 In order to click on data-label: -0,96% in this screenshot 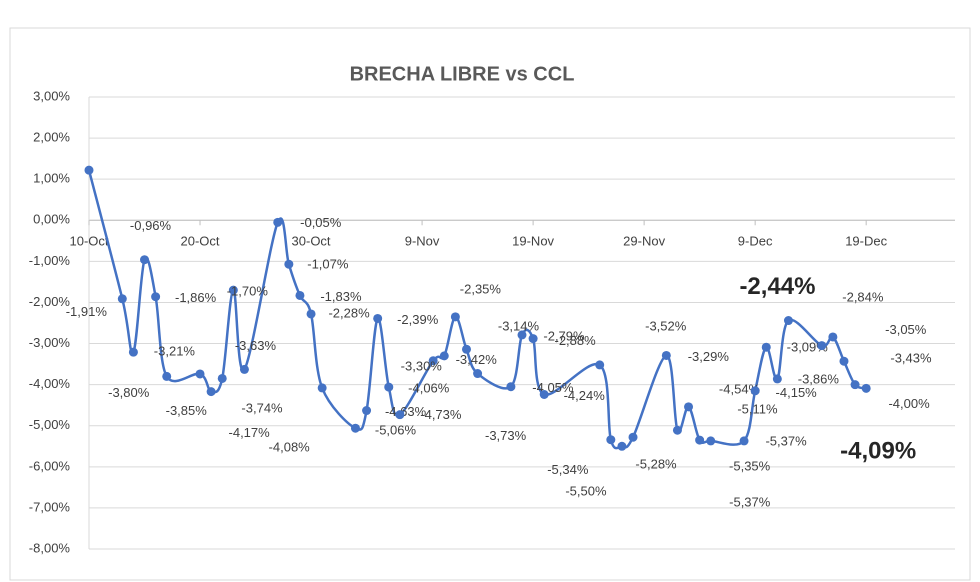, I will do `click(151, 225)`.